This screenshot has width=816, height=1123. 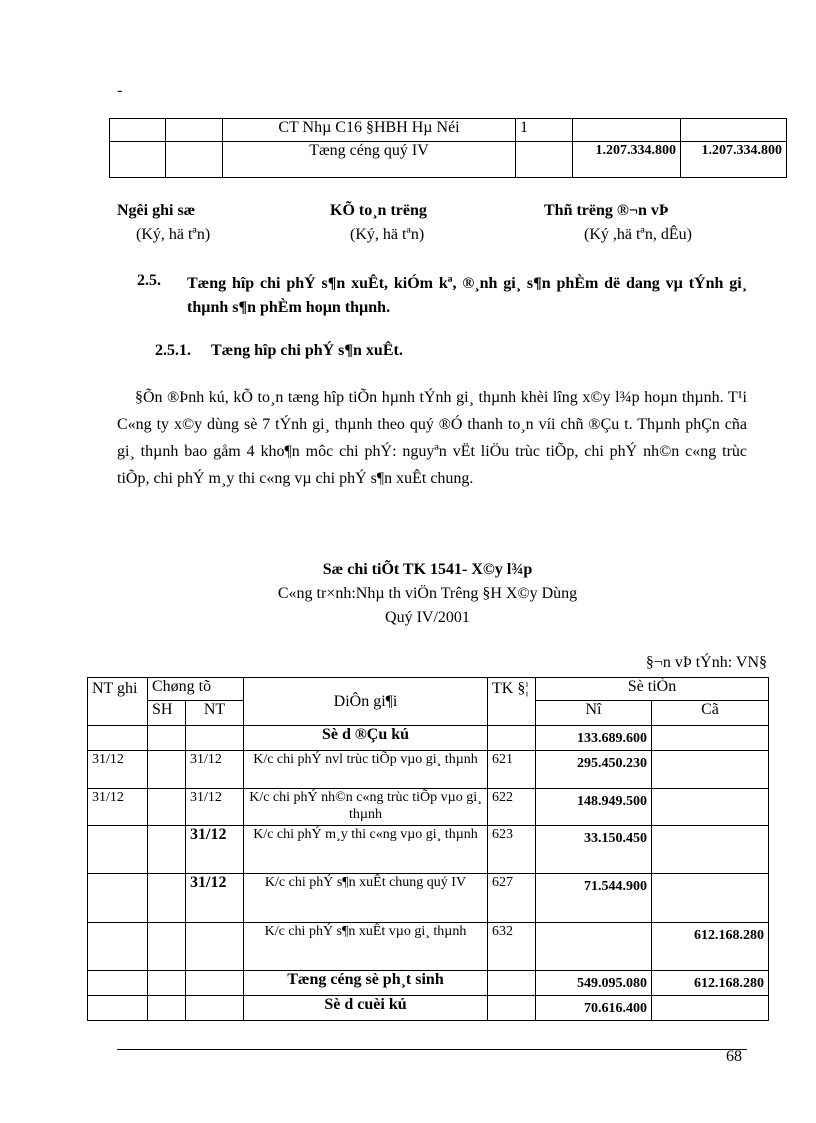 I want to click on header-chung-tu: Chøng tõ, so click(x=195, y=689).